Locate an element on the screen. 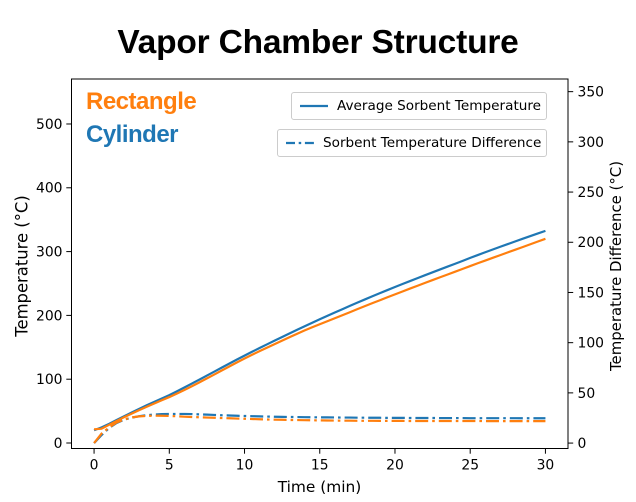 This screenshot has width=636, height=502. x-tick-label: 25 is located at coordinates (470, 466).